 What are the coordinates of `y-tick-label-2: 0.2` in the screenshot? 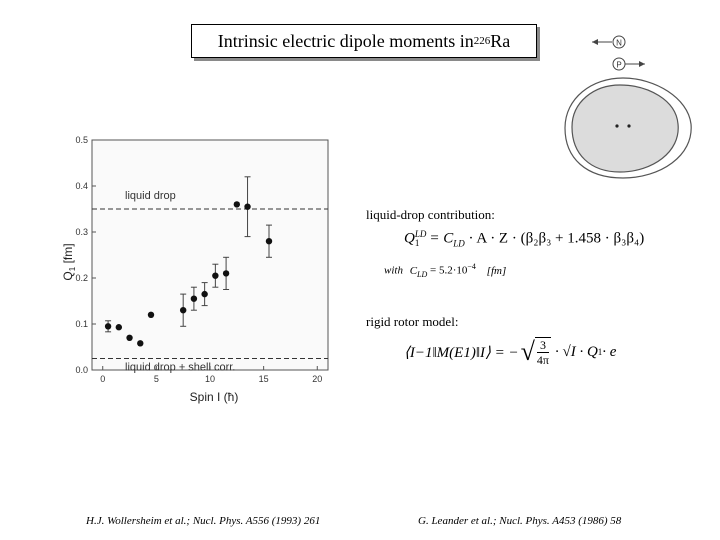 It's located at (81, 278).